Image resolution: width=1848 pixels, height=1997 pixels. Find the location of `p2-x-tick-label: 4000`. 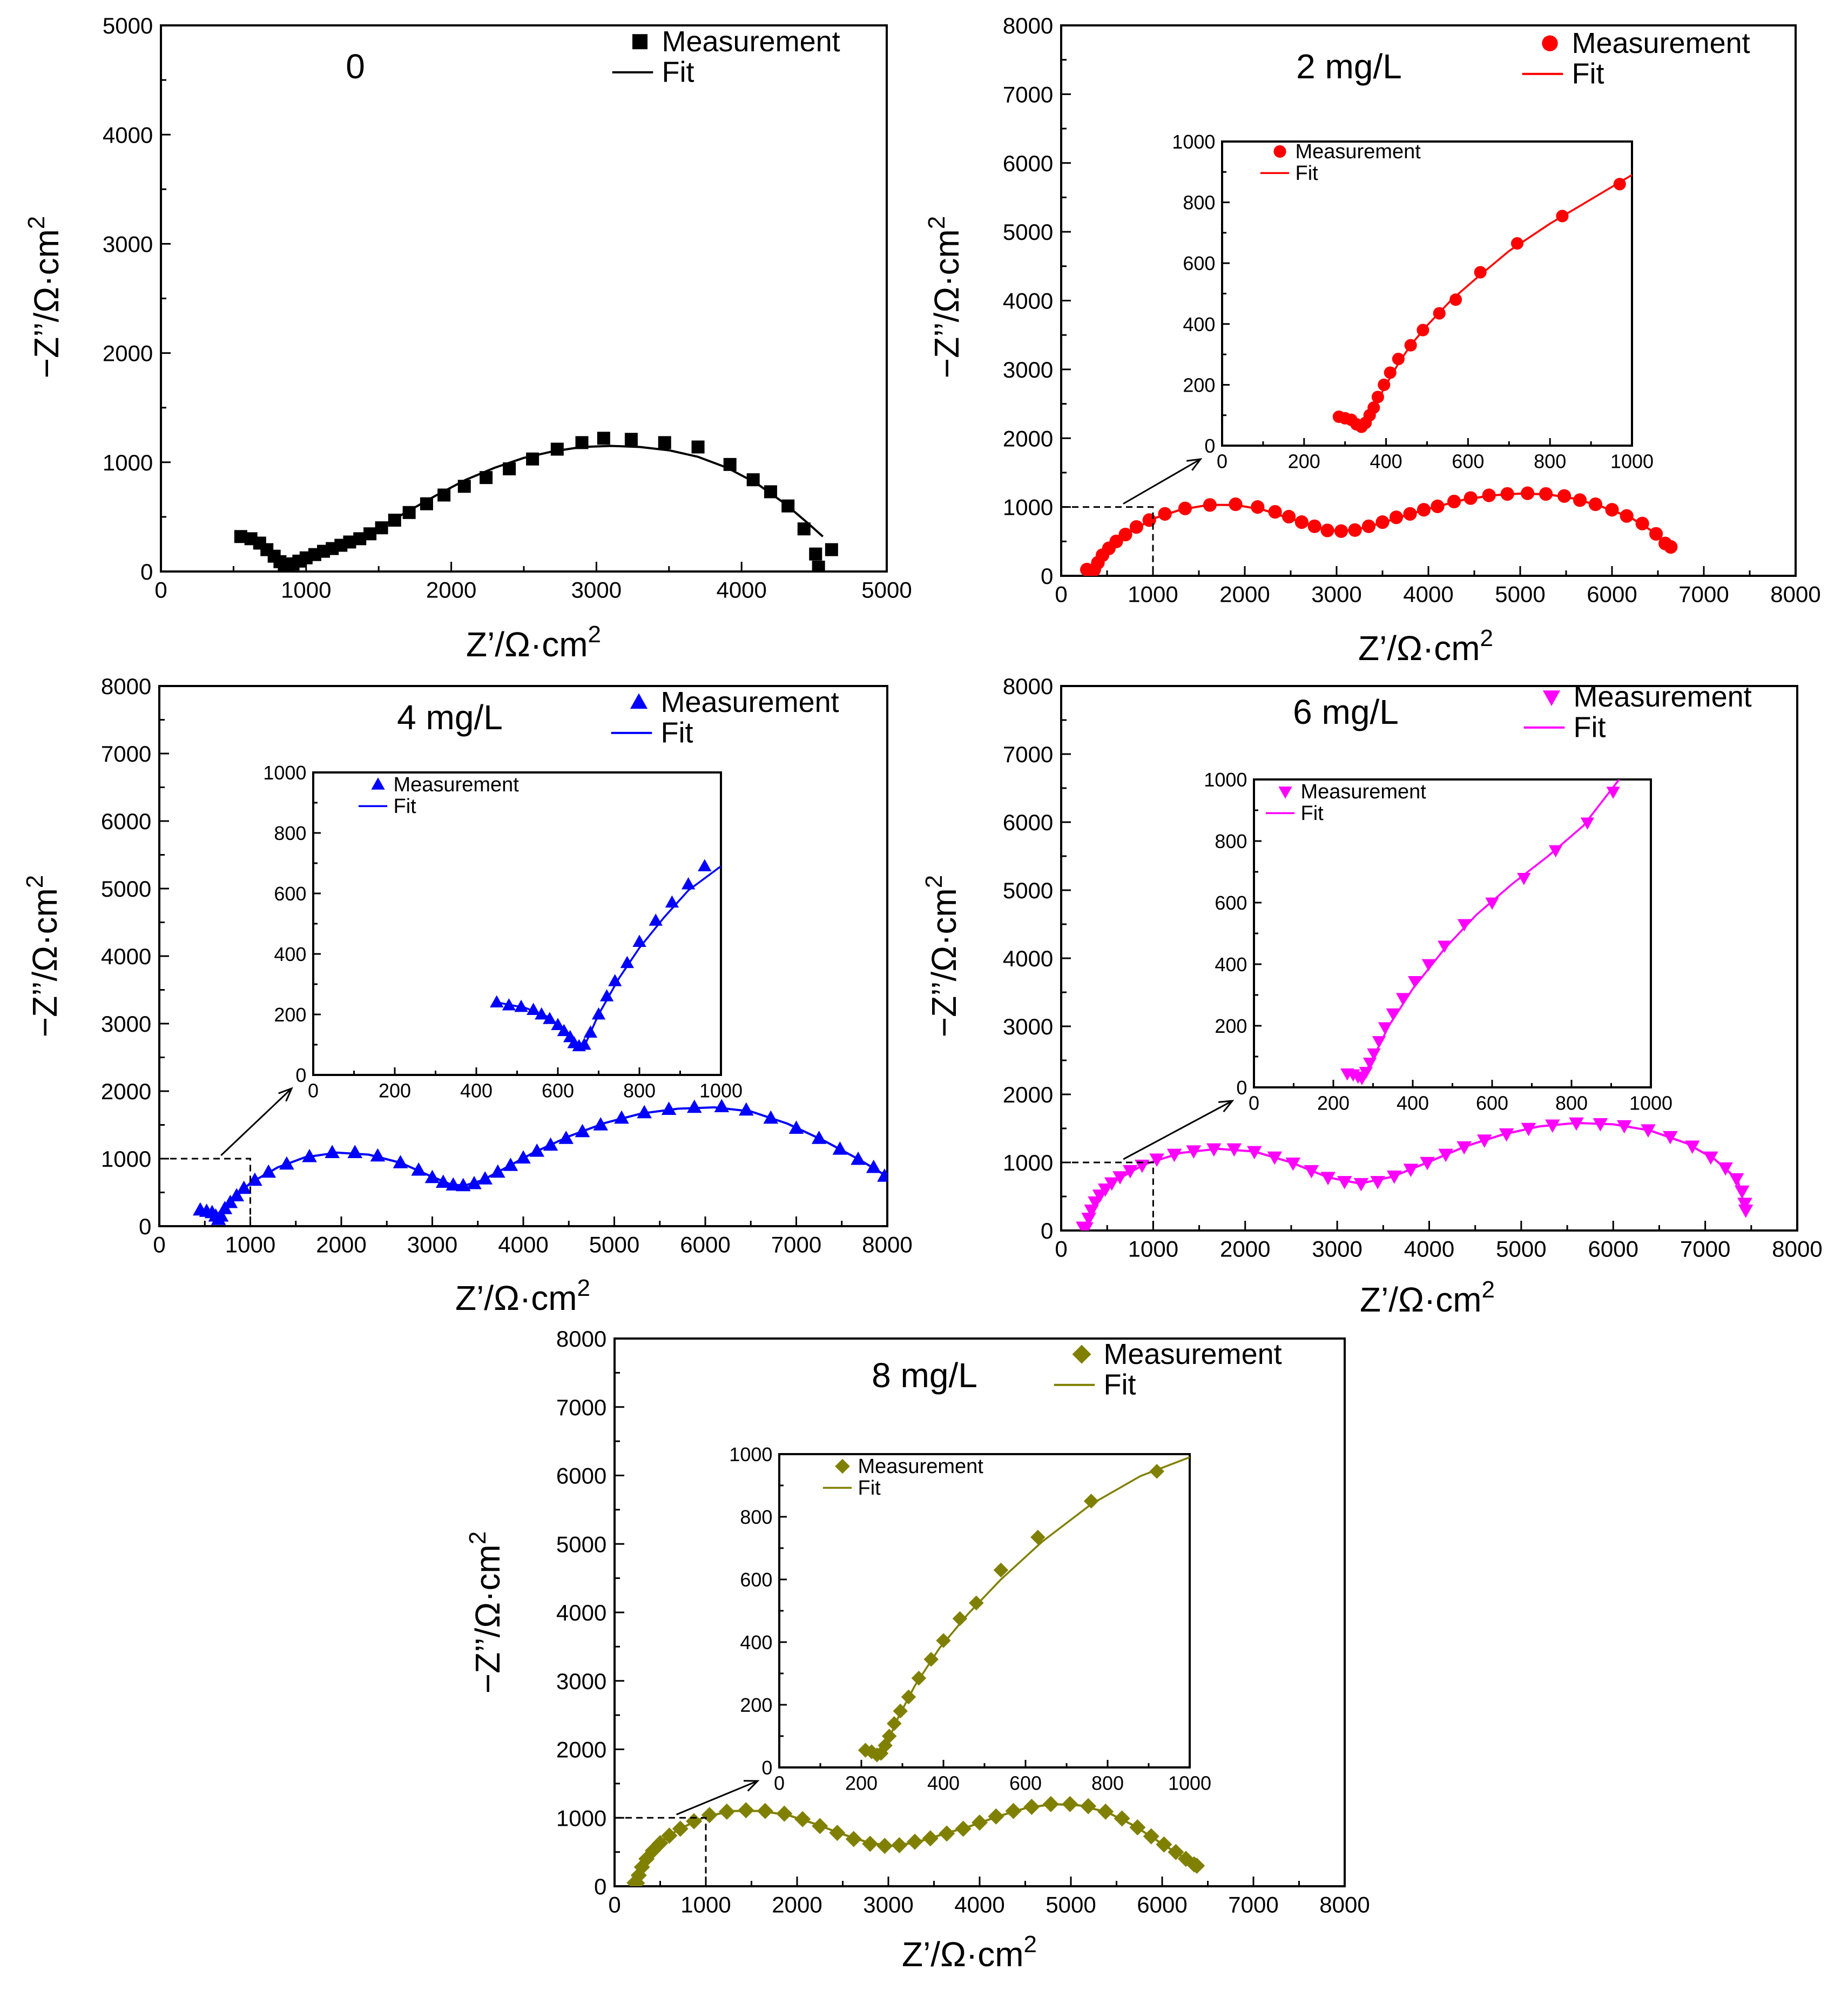

p2-x-tick-label: 4000 is located at coordinates (1428, 594).